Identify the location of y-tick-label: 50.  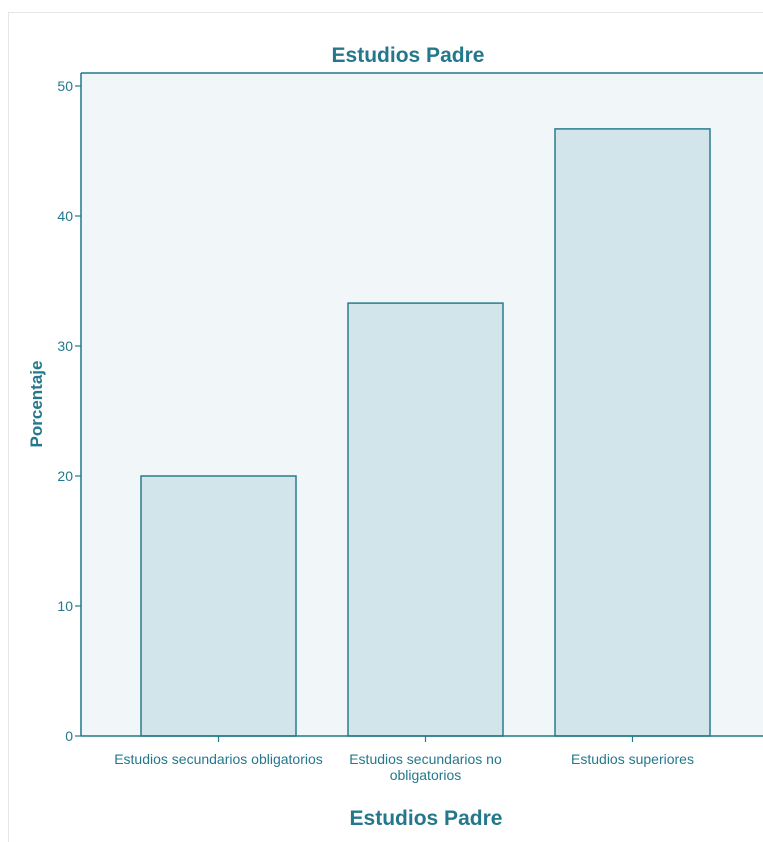
(65, 86).